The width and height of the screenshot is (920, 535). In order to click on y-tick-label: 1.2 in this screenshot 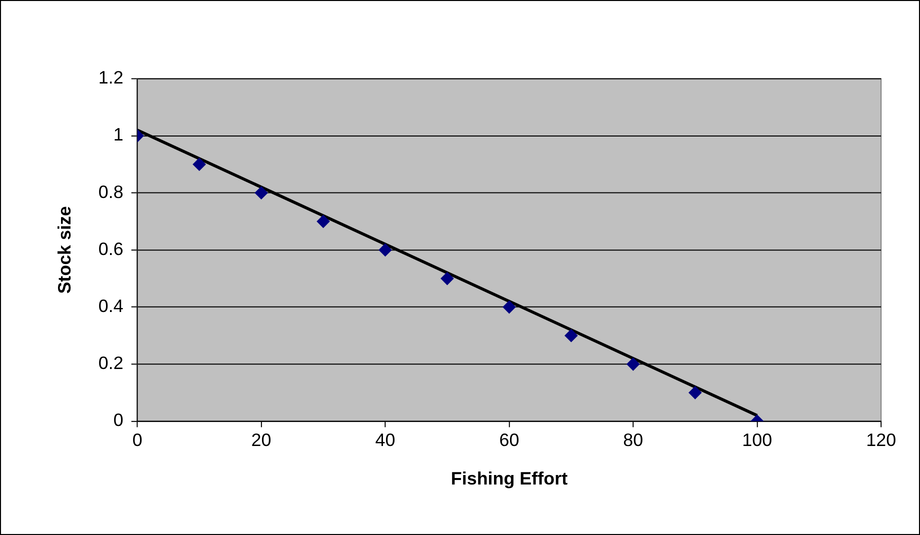, I will do `click(111, 78)`.